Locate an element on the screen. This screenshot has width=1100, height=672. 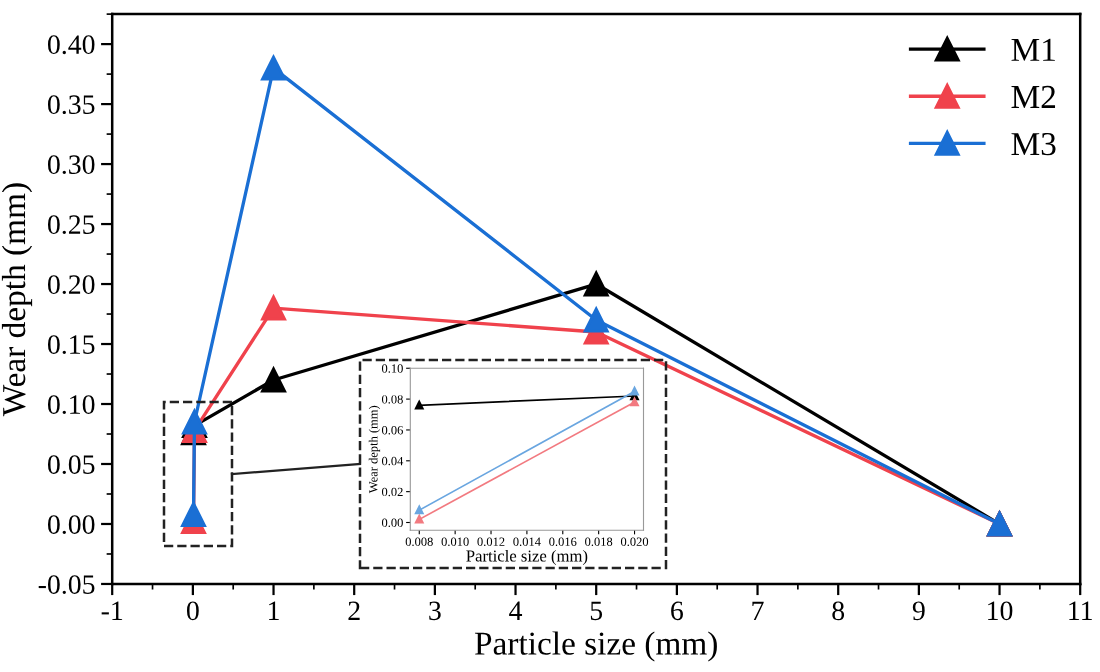
y-tick-label: 0.30 is located at coordinates (71, 165).